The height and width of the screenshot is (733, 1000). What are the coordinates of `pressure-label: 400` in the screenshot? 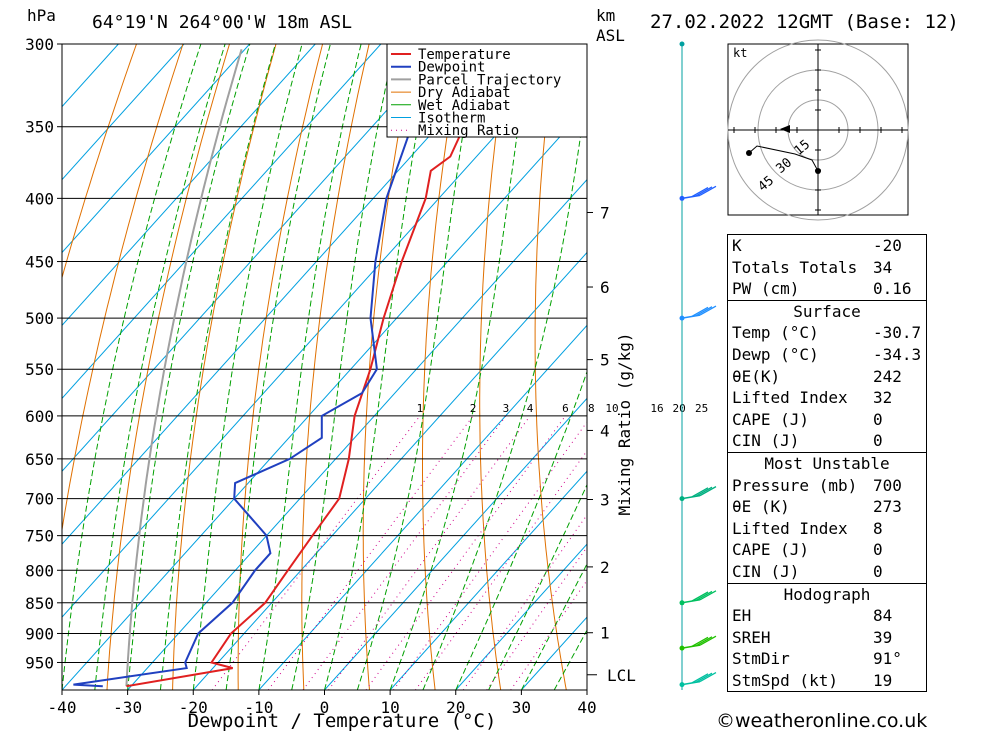 It's located at (39, 198).